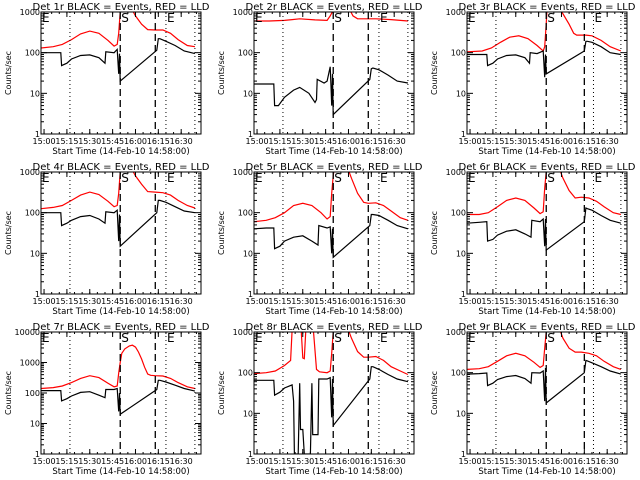  What do you see at coordinates (121, 7) in the screenshot?
I see `panel-title: Det 1r BLACK = Events, RED = LLD` at bounding box center [121, 7].